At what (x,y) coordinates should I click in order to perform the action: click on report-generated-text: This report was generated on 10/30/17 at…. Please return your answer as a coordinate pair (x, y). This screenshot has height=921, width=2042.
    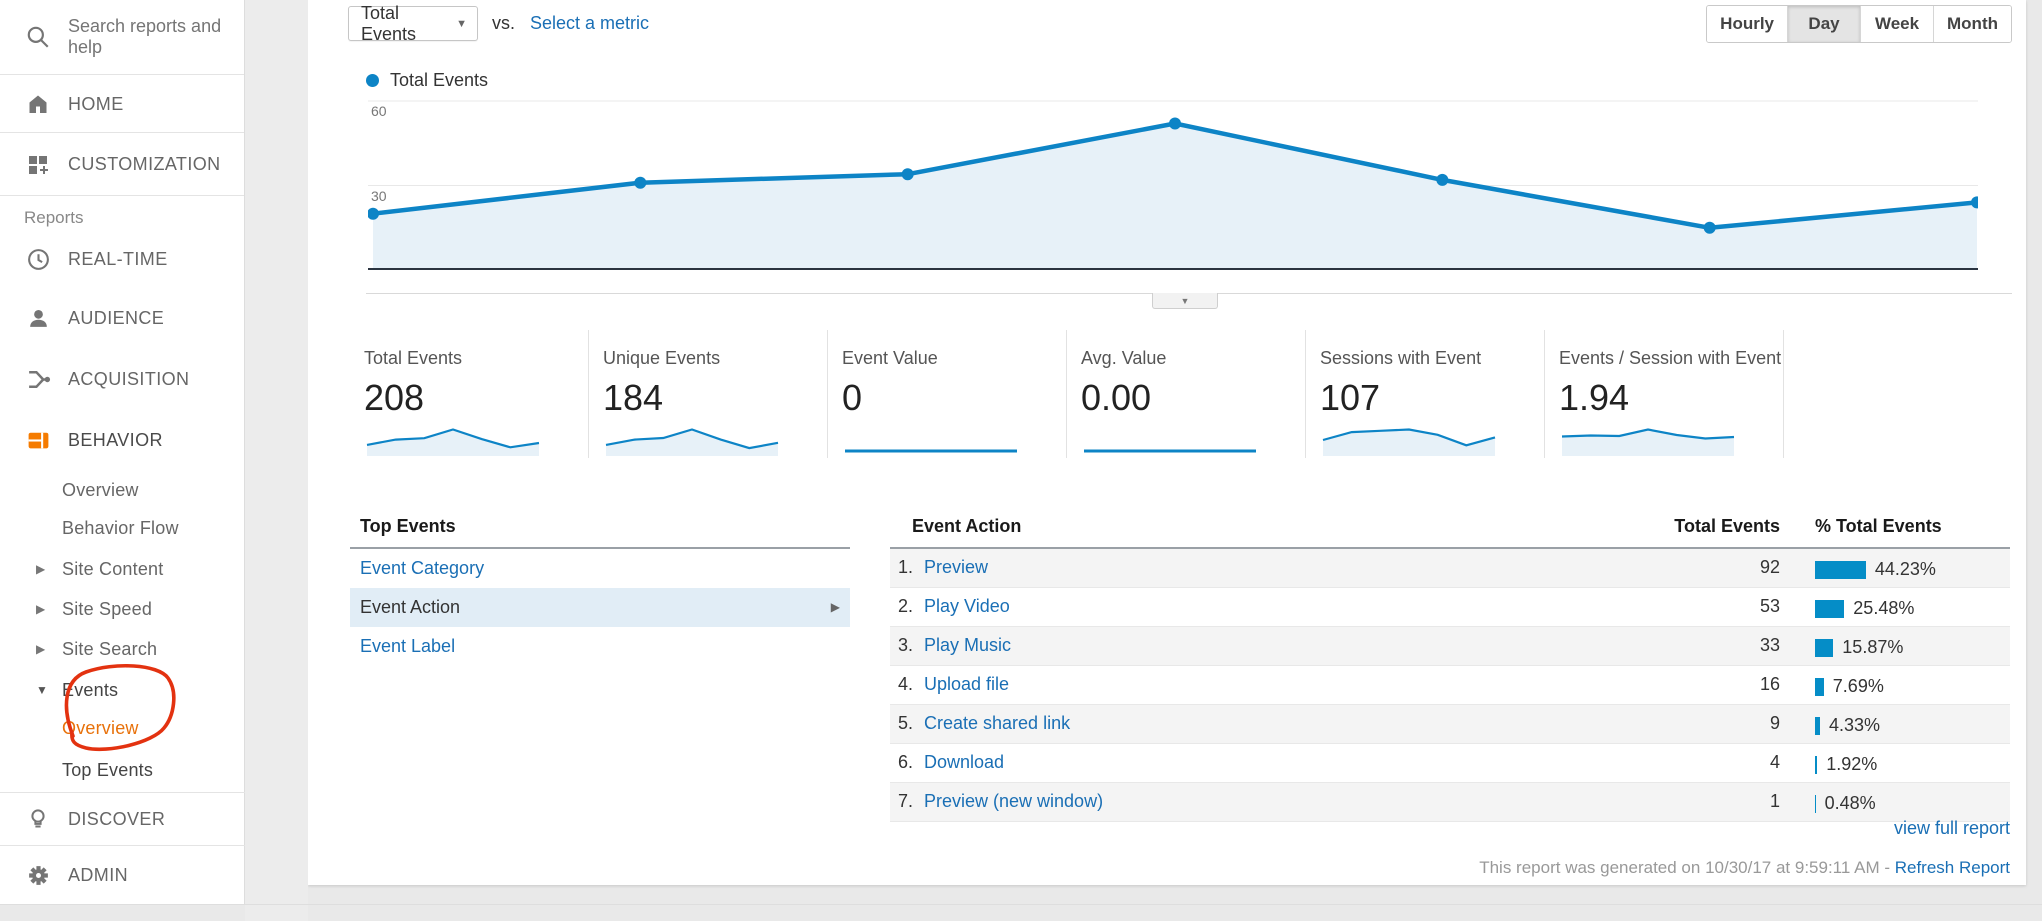
    Looking at the image, I should click on (1744, 867).